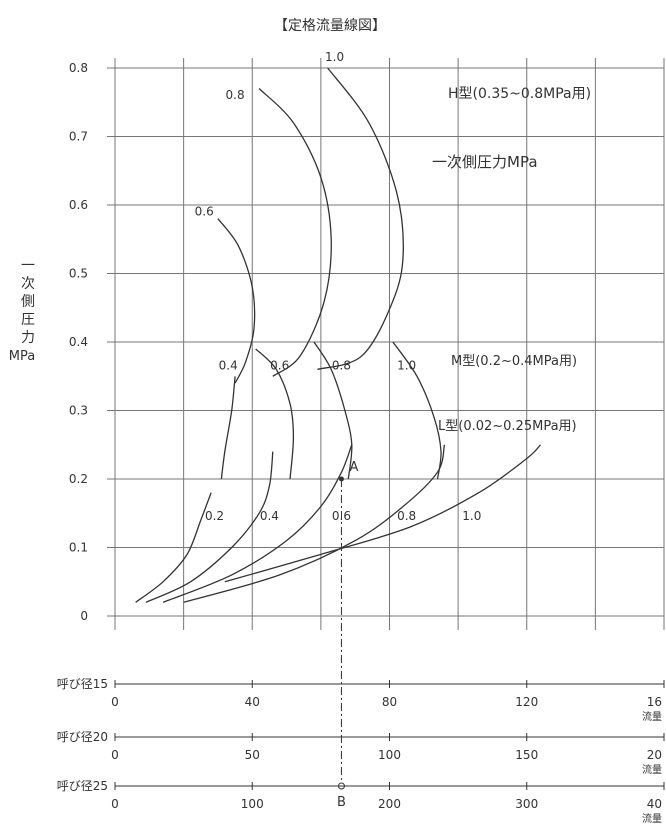 This screenshot has height=830, width=666. What do you see at coordinates (353, 467) in the screenshot?
I see `point-a-label: A` at bounding box center [353, 467].